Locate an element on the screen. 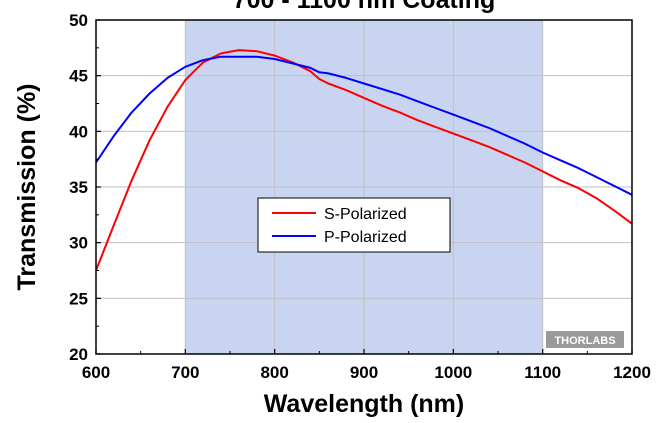 The height and width of the screenshot is (423, 658). legend-label-p-polarized: P-Polarized is located at coordinates (365, 237).